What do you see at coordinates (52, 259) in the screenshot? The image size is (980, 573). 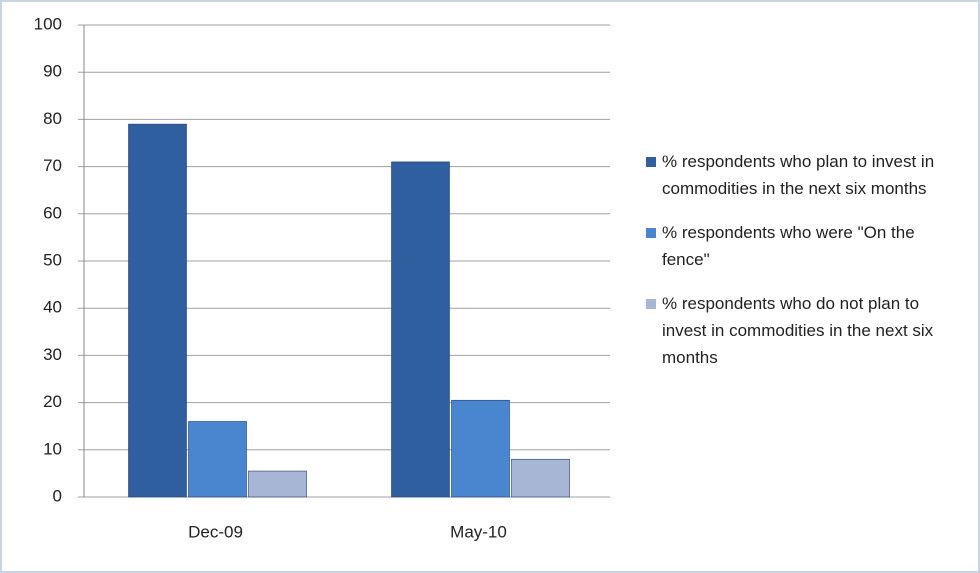 I see `y-tick-label: 50` at bounding box center [52, 259].